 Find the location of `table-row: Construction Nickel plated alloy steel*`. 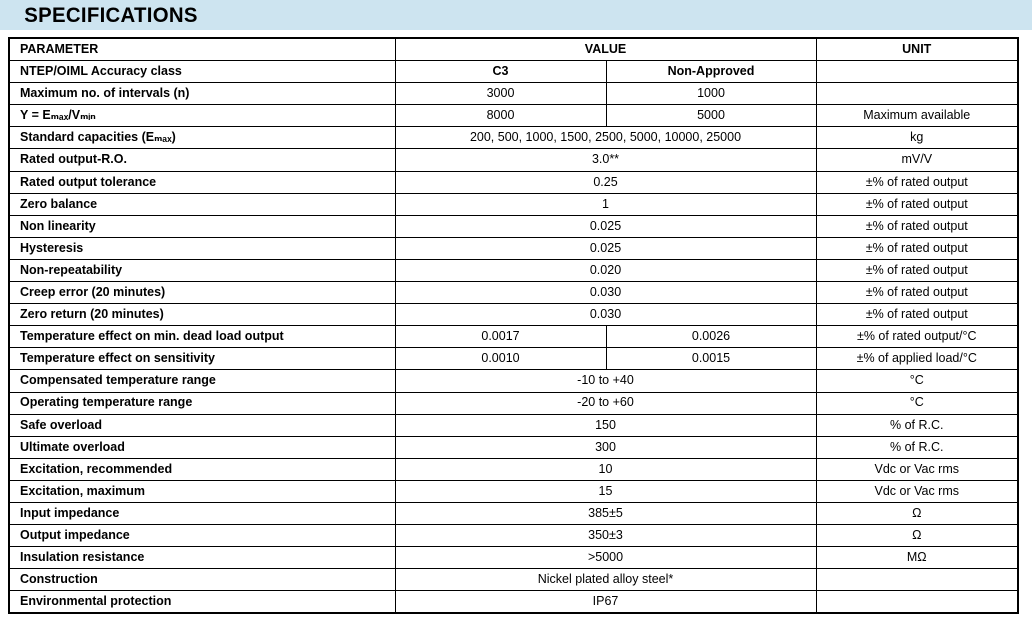

table-row: Construction Nickel plated alloy steel* is located at coordinates (513, 580).